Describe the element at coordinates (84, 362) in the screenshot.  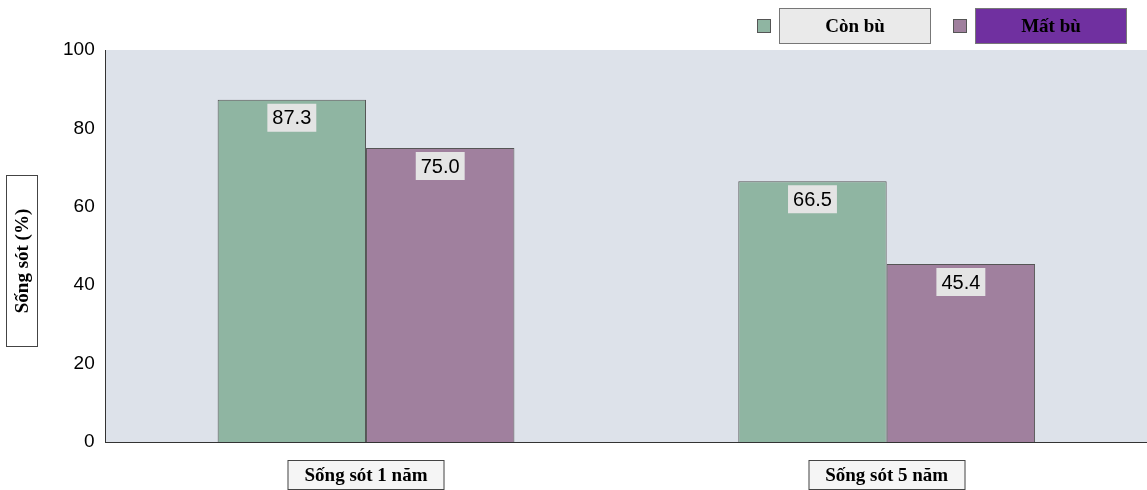
I see `y-tick-label: 20` at that location.